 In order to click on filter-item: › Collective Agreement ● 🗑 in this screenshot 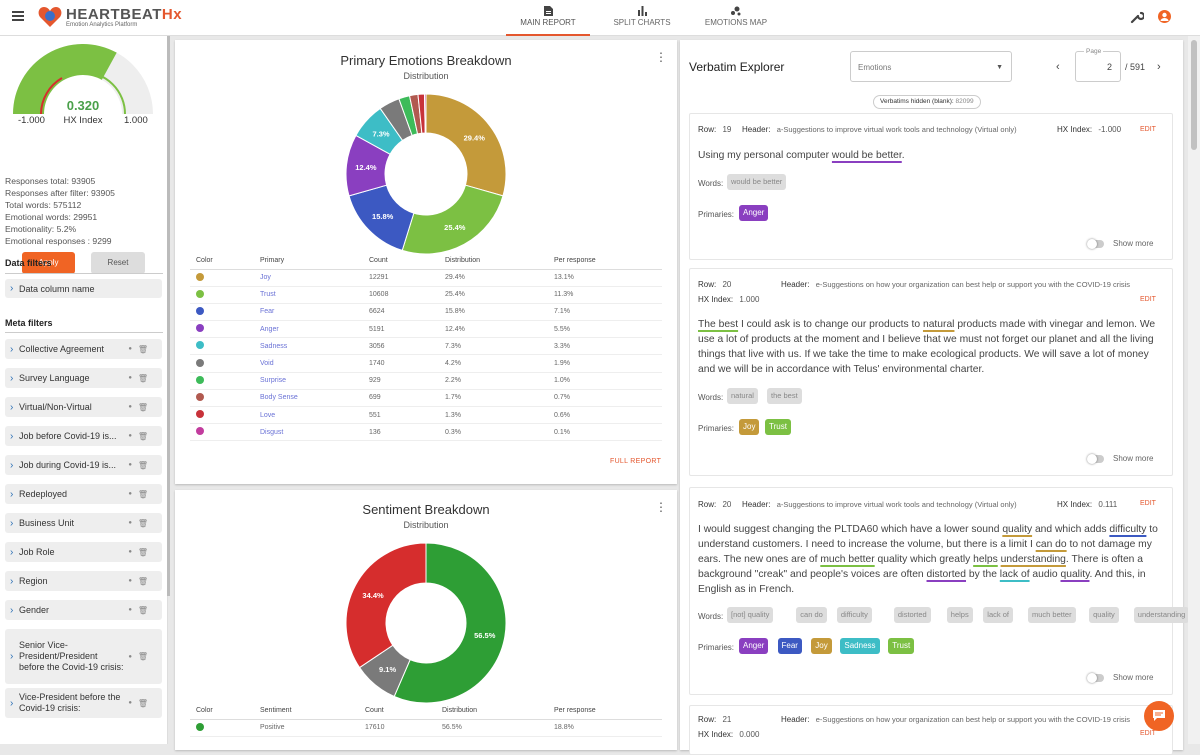, I will do `click(83, 349)`.